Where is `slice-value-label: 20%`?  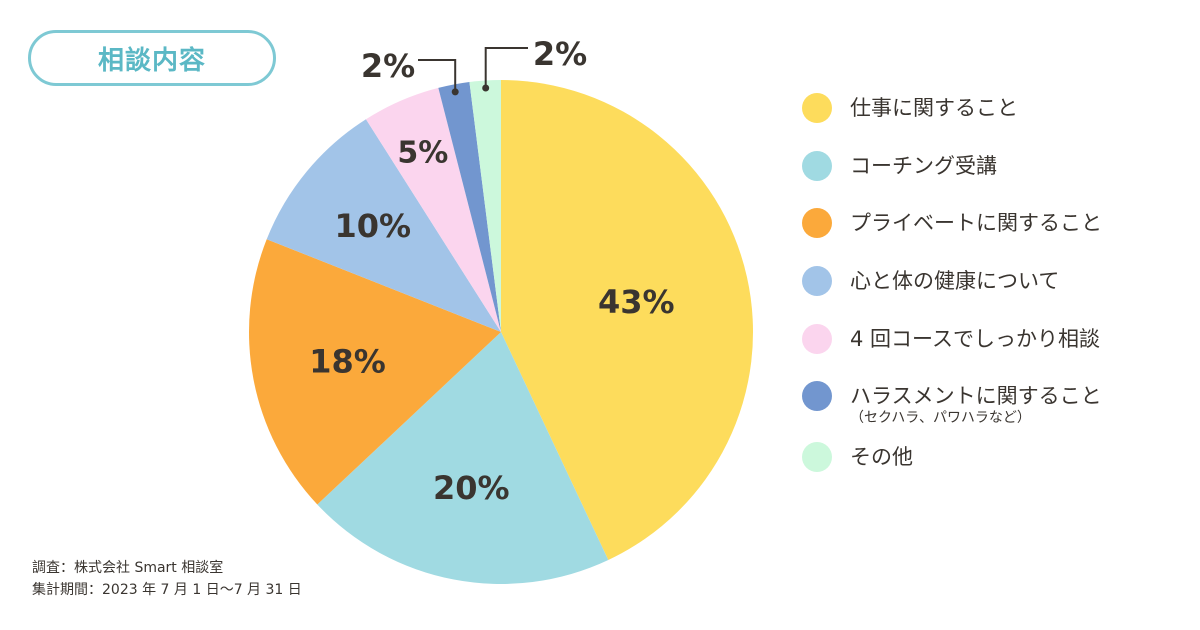
slice-value-label: 20% is located at coordinates (471, 488).